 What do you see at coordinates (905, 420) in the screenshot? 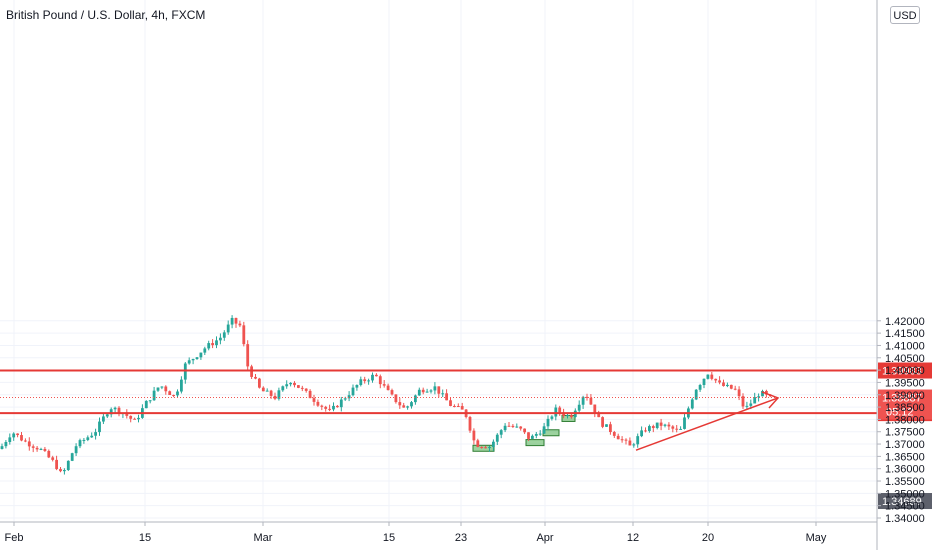
I see `y-tick-label: 1.38000` at bounding box center [905, 420].